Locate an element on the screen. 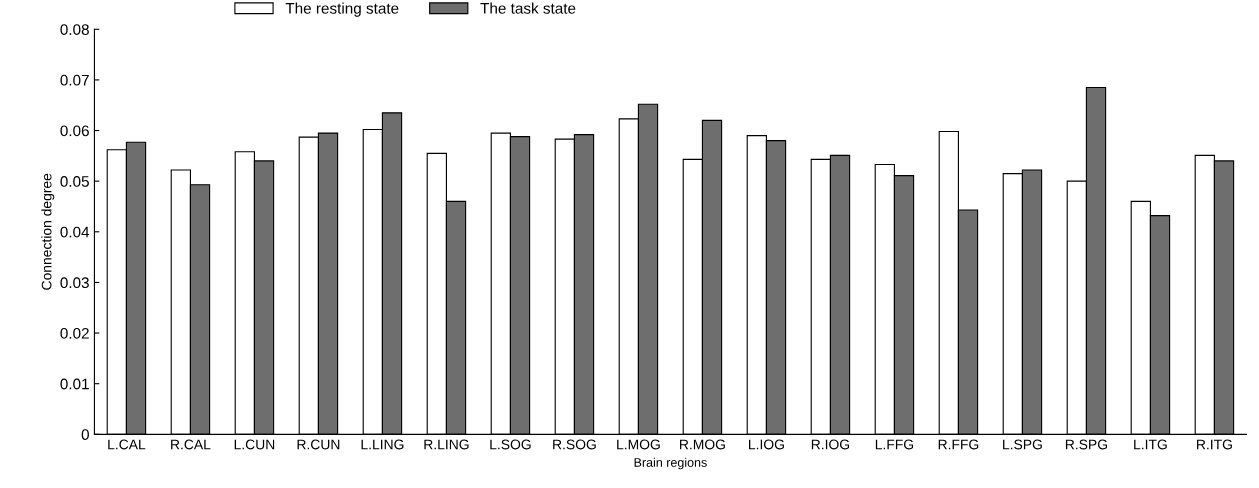  y-tick-label: 0 is located at coordinates (85, 435).